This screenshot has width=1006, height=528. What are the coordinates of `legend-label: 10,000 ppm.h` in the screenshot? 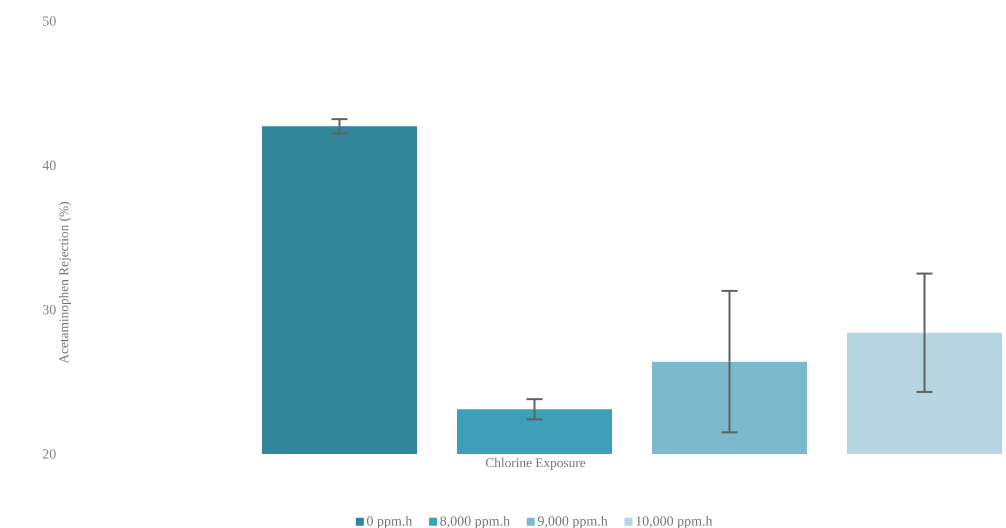 It's located at (674, 521).